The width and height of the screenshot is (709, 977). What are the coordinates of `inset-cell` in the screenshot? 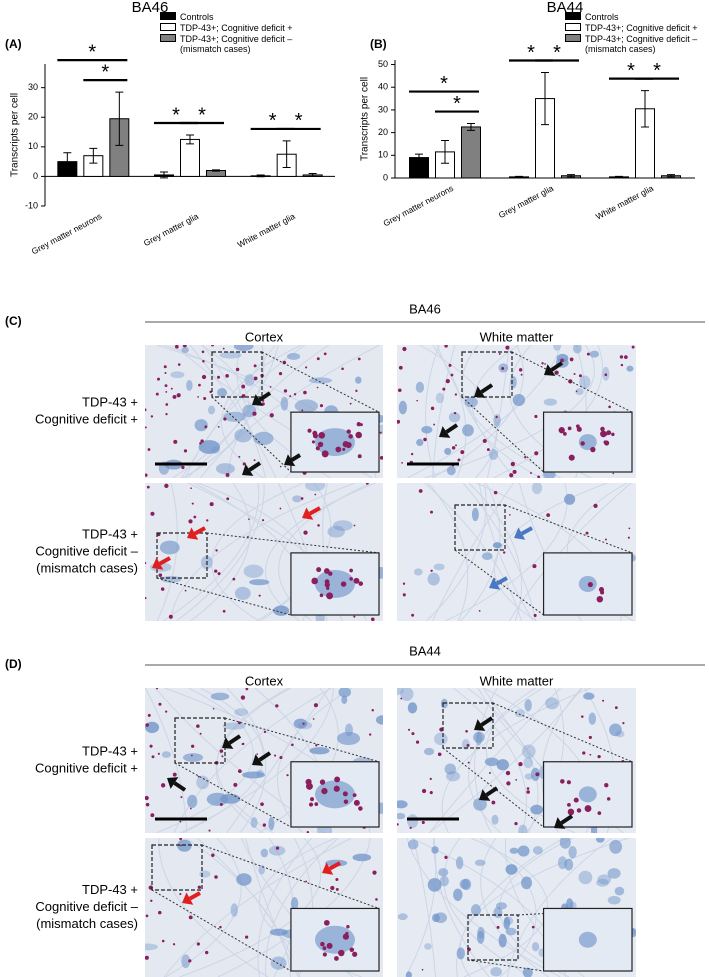 It's located at (587, 939).